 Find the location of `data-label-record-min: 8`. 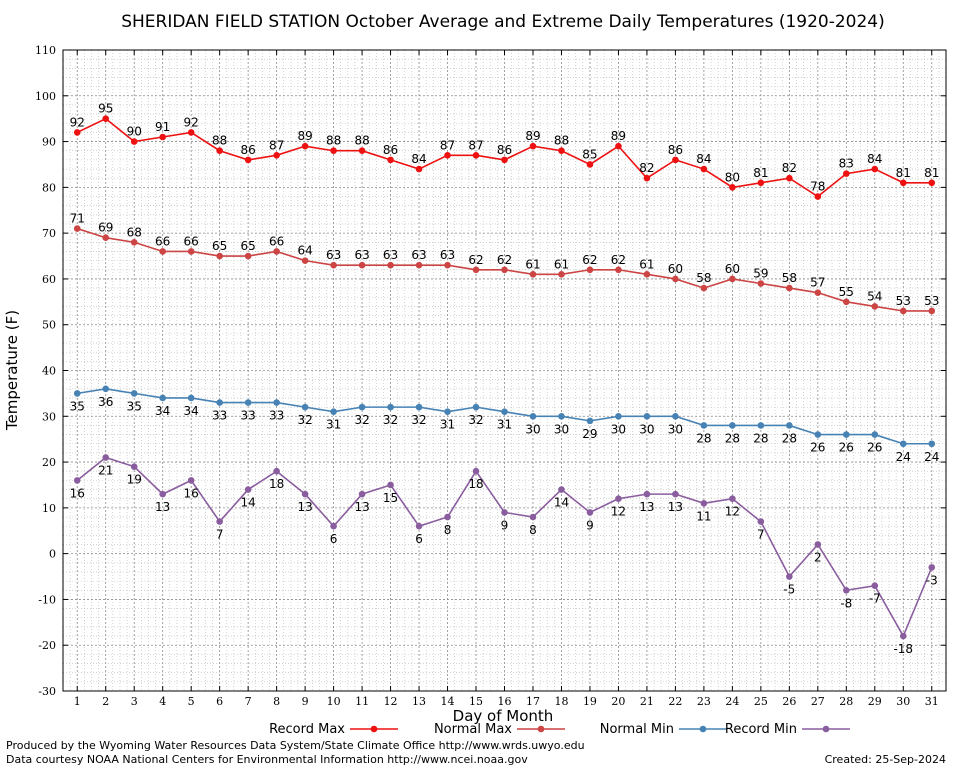

data-label-record-min: 8 is located at coordinates (448, 530).